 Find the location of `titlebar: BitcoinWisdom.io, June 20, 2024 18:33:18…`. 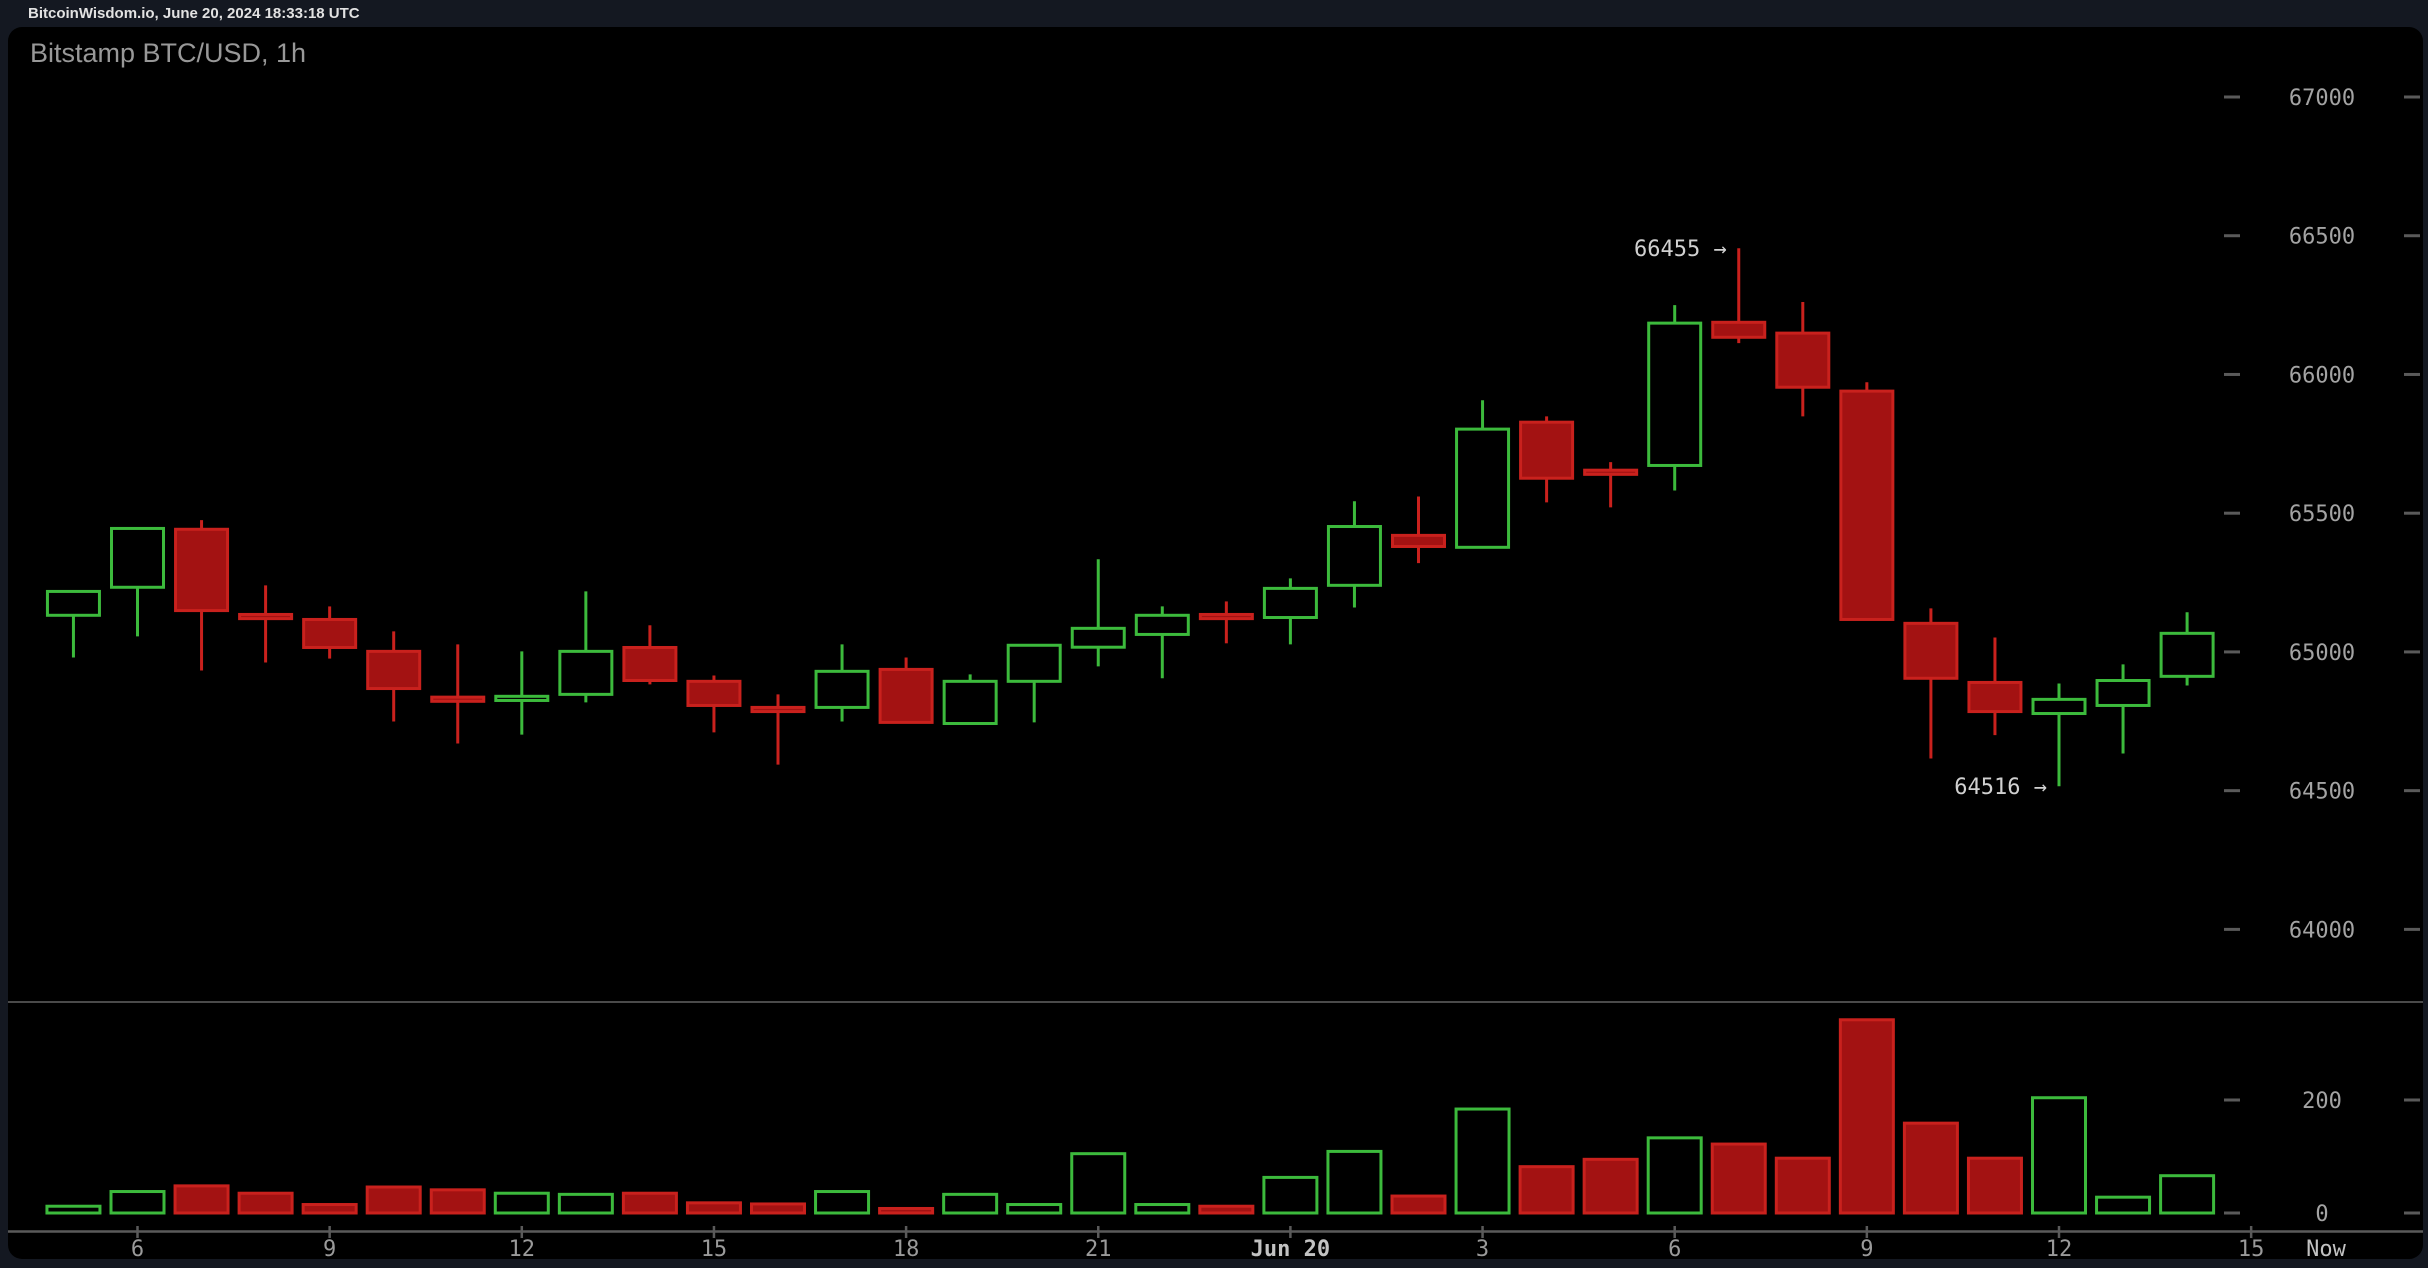

titlebar: BitcoinWisdom.io, June 20, 2024 18:33:18… is located at coordinates (1214, 13).